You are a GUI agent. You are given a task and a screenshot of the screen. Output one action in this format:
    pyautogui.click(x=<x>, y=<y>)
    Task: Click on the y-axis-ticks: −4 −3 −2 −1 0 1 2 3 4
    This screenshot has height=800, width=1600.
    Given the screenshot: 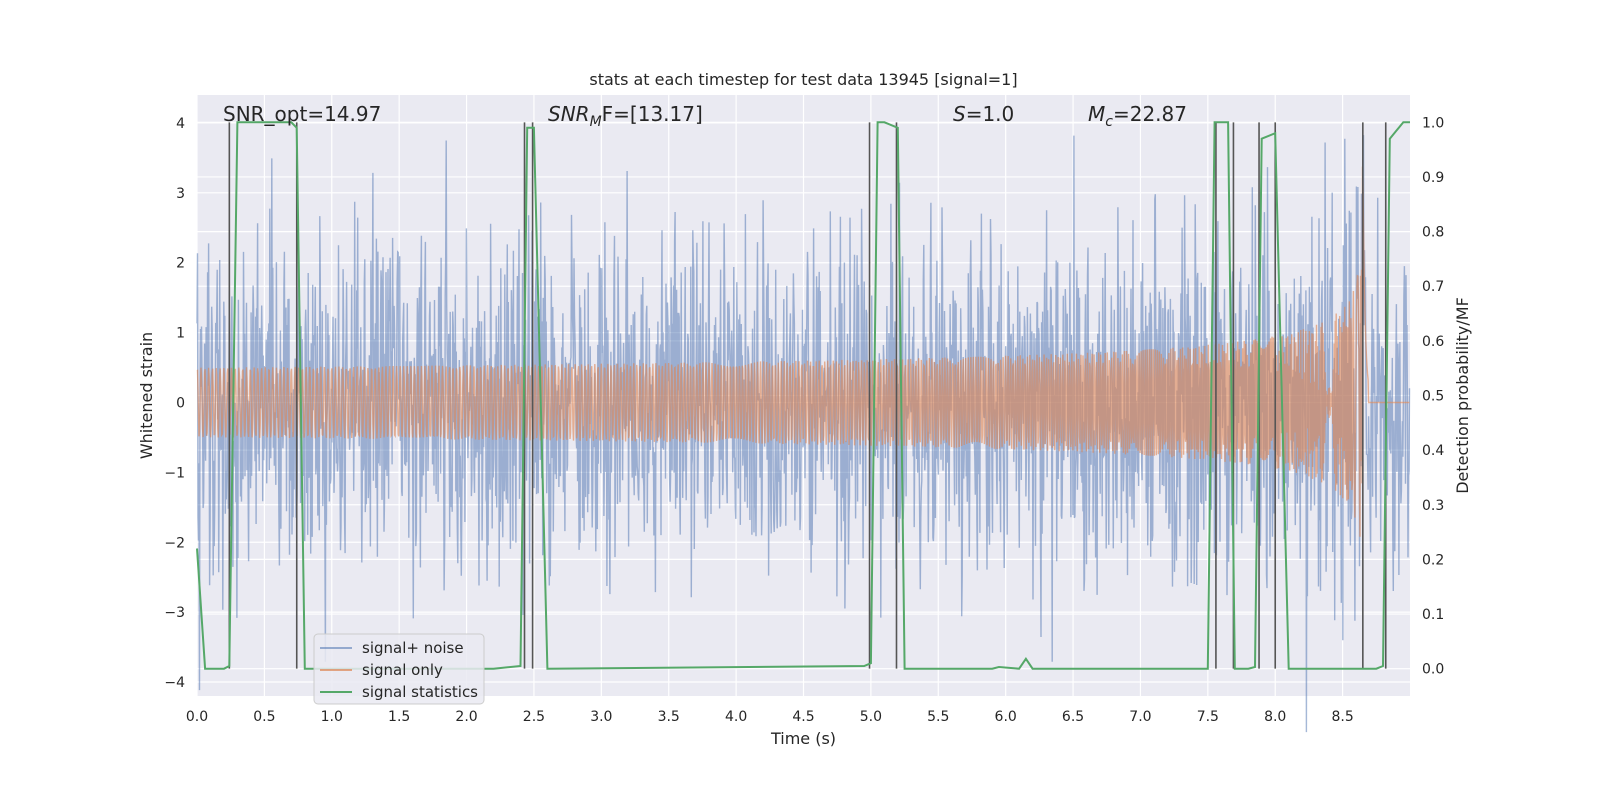 What is the action you would take?
    pyautogui.click(x=174, y=403)
    